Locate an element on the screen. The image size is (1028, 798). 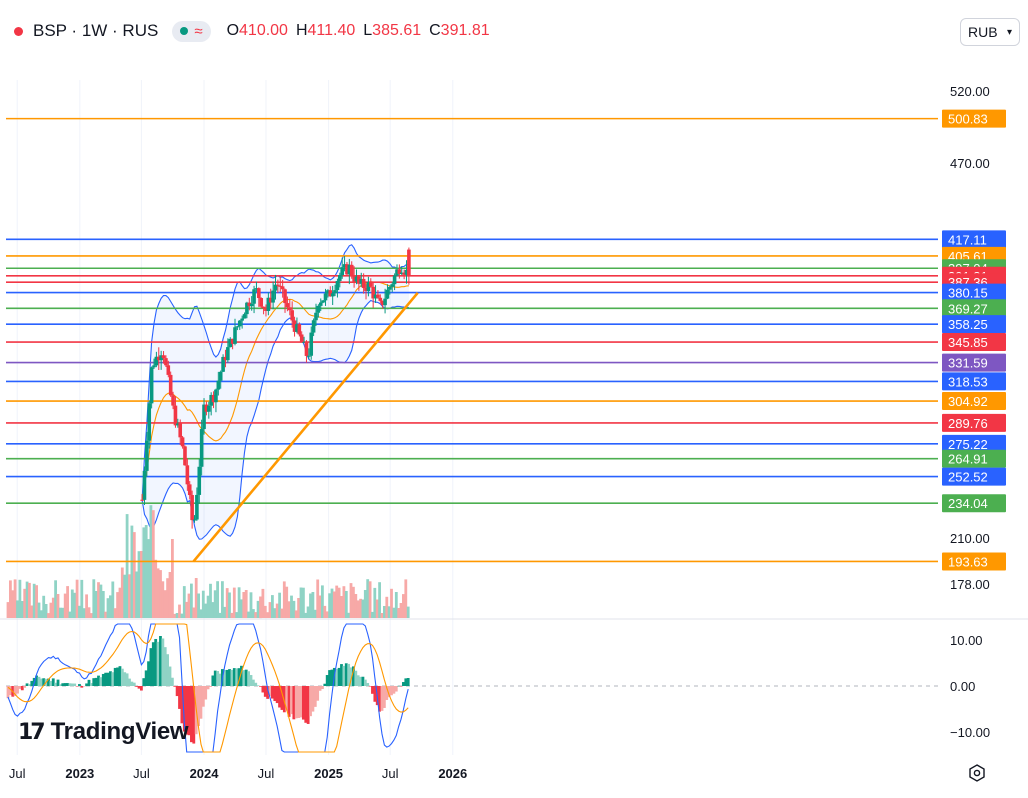
symbol-title: BSP · 1W · RUS is located at coordinates (96, 30).